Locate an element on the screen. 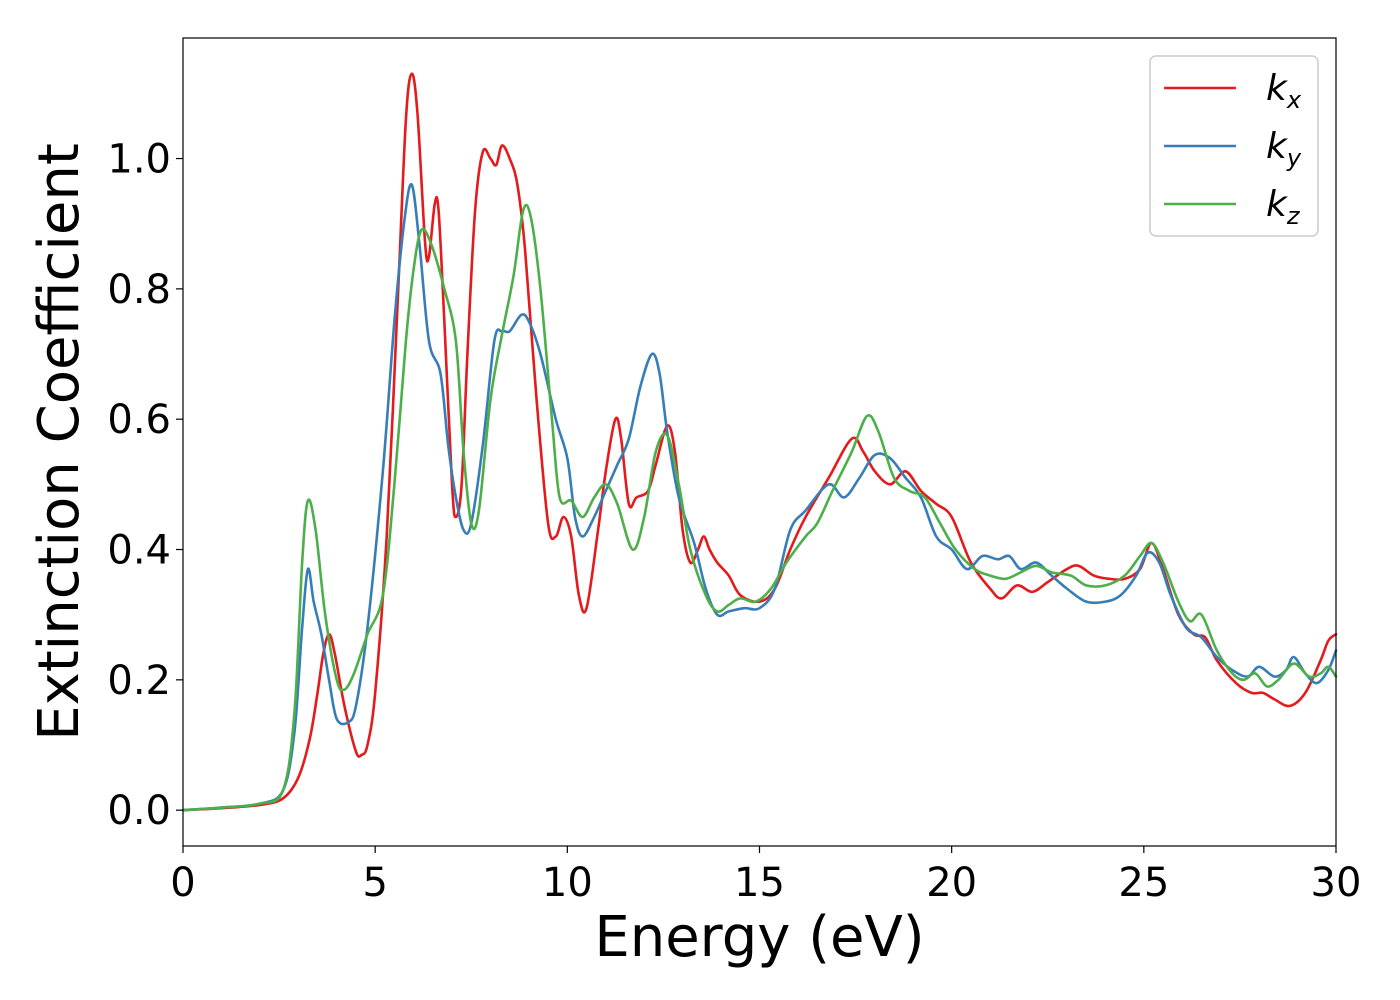  y-tick-label: 0.8 is located at coordinates (139, 290).